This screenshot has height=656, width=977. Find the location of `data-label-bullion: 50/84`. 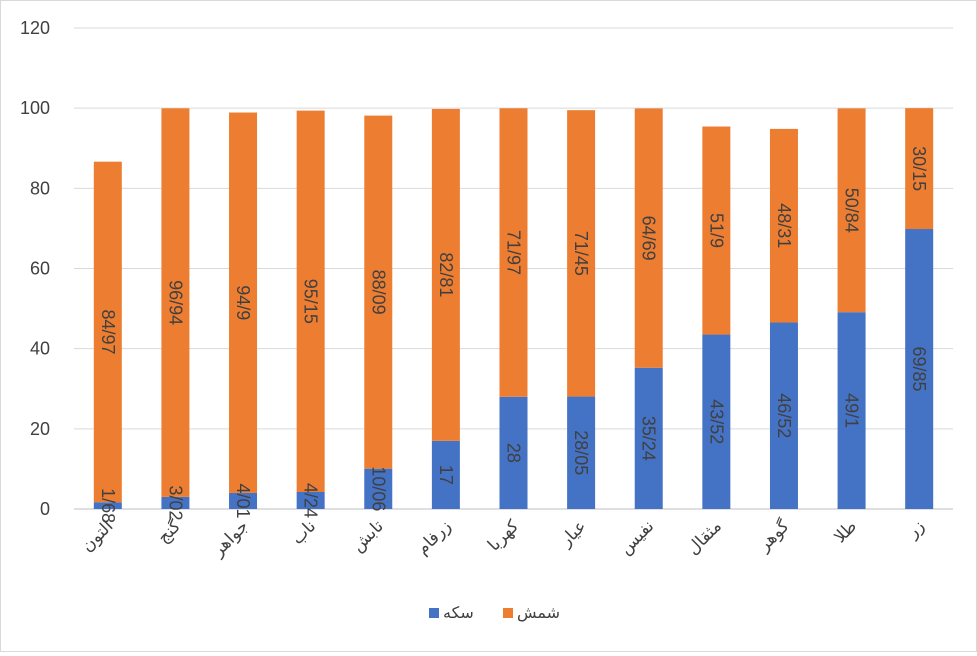

data-label-bullion: 50/84 is located at coordinates (852, 210).